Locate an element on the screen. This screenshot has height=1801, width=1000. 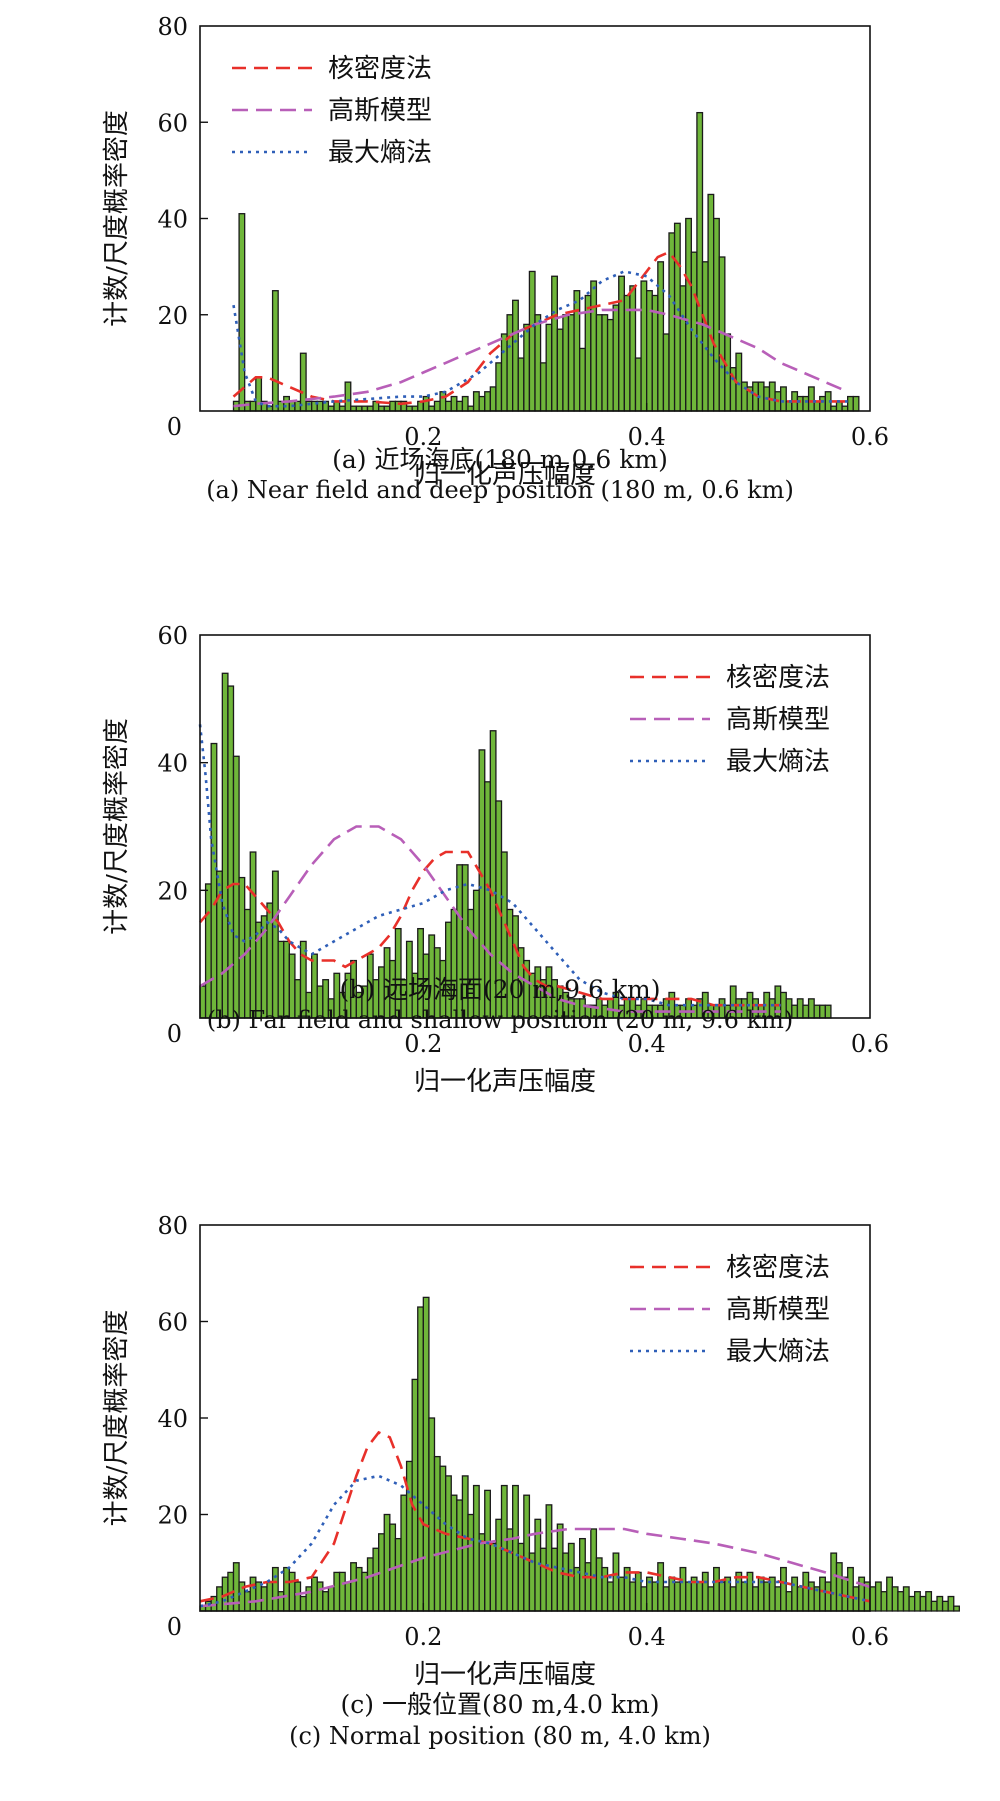
chart-b-legend-label-0: 核密度法 is located at coordinates (778, 678).